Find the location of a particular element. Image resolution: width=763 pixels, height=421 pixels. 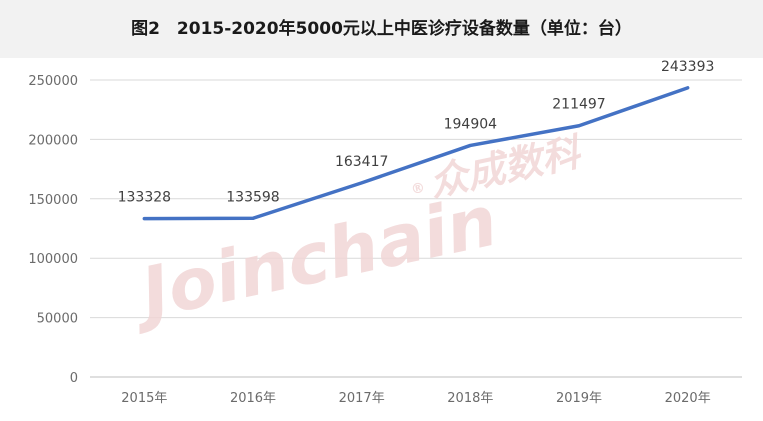

x-tick-label: 2016年 is located at coordinates (253, 398).